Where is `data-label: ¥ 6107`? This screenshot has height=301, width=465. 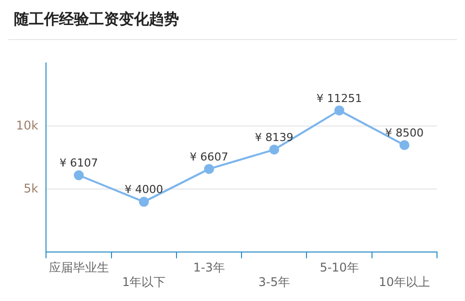 data-label: ¥ 6107 is located at coordinates (79, 163).